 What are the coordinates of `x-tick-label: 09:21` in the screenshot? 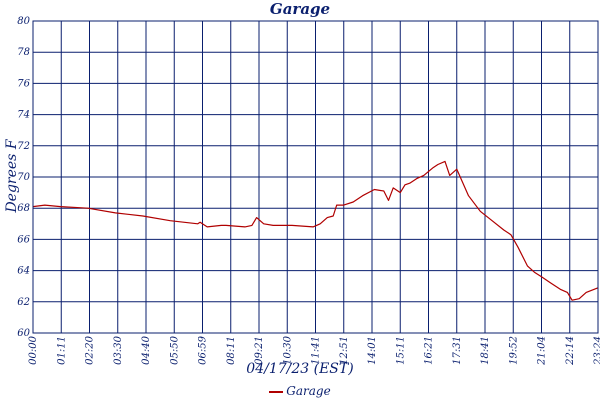 It's located at (259, 350).